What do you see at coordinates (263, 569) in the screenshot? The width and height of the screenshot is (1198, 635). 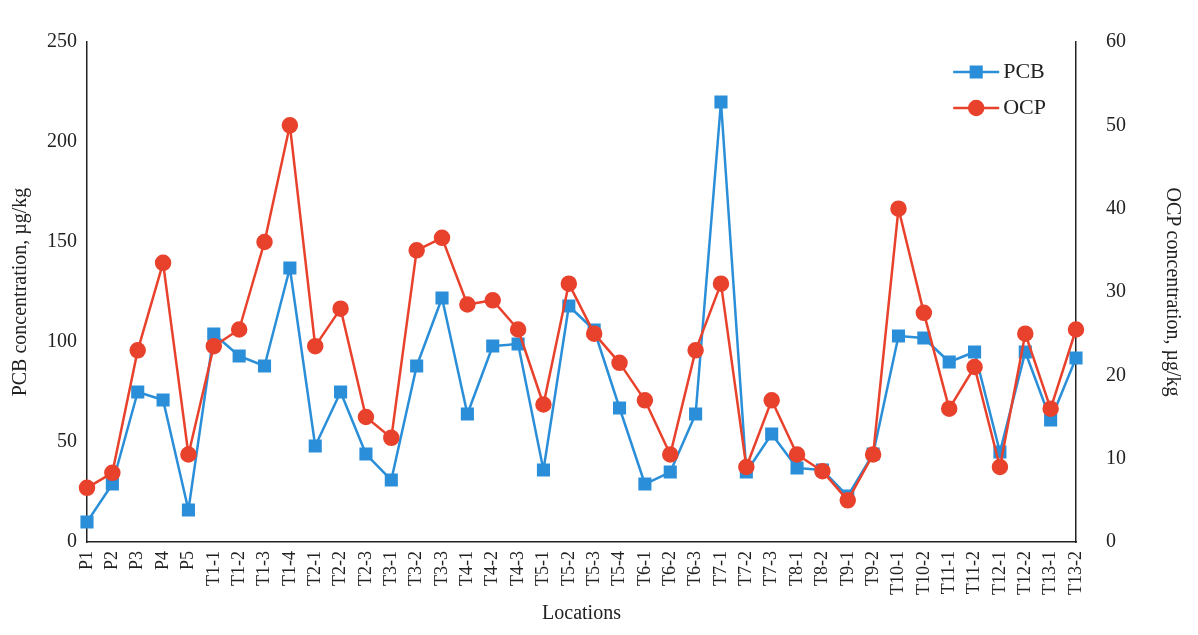 I see `x-tick-label: T1-3` at bounding box center [263, 569].